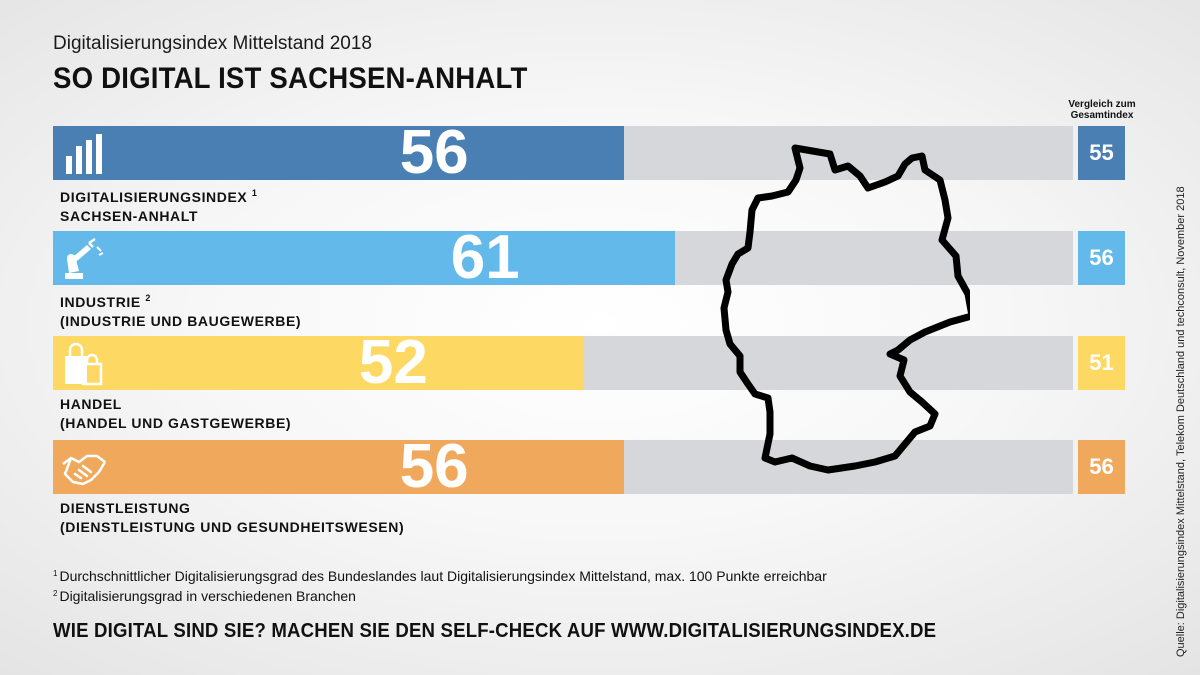 This screenshot has height=675, width=1200. What do you see at coordinates (364, 258) in the screenshot?
I see `bar-fill-industrie` at bounding box center [364, 258].